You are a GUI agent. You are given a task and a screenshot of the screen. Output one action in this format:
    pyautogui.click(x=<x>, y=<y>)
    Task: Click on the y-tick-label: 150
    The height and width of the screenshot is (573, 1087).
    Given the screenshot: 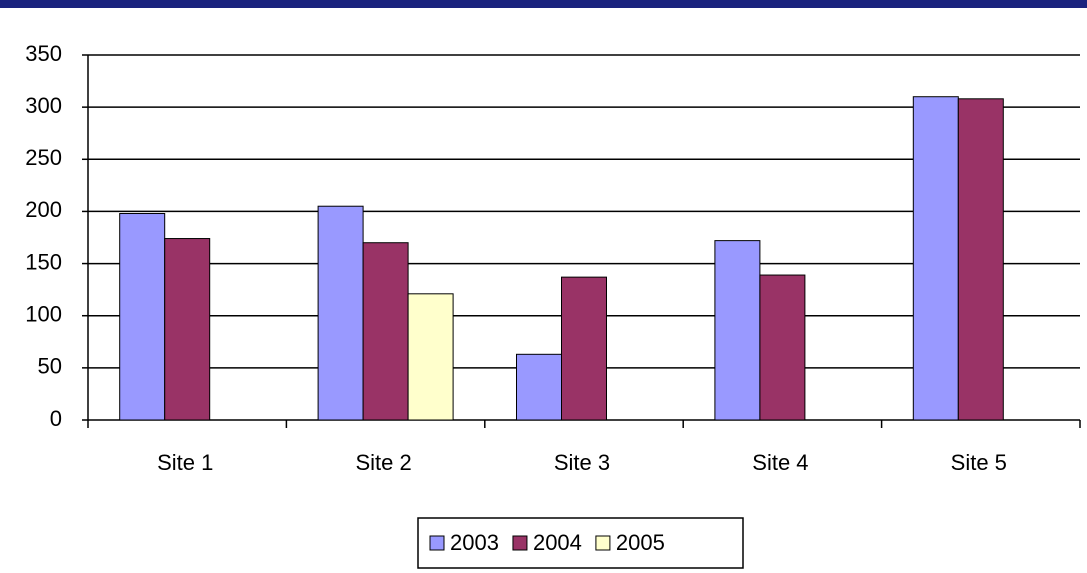 What is the action you would take?
    pyautogui.click(x=43, y=261)
    